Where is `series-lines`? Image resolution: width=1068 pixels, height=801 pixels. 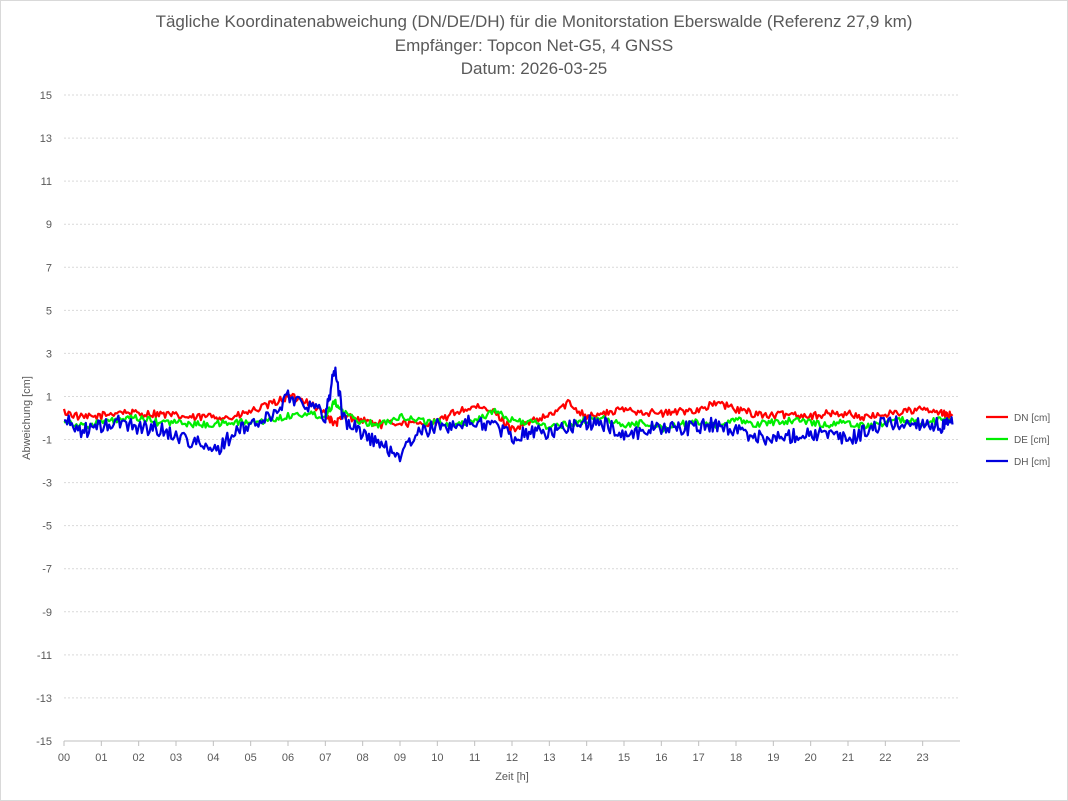
series-lines is located at coordinates (508, 414).